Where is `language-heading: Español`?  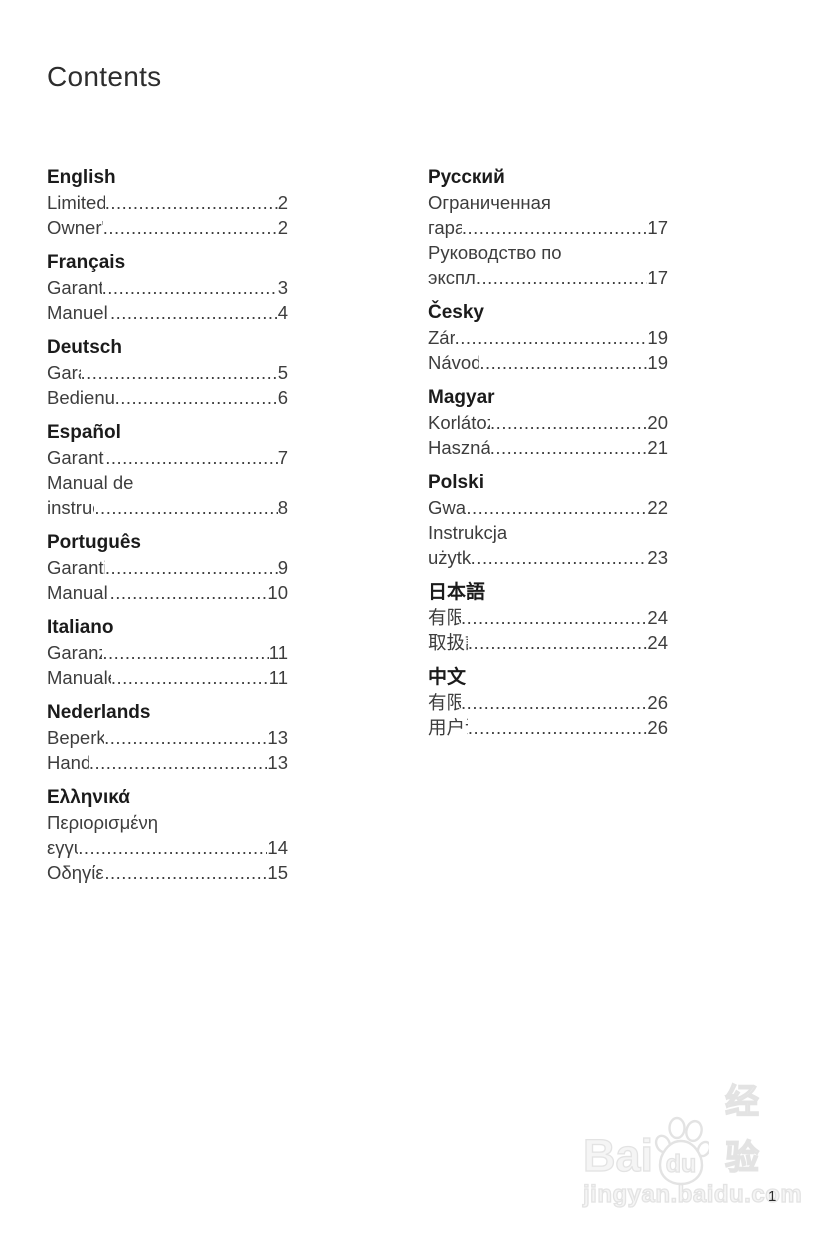
language-heading: Español is located at coordinates (84, 432).